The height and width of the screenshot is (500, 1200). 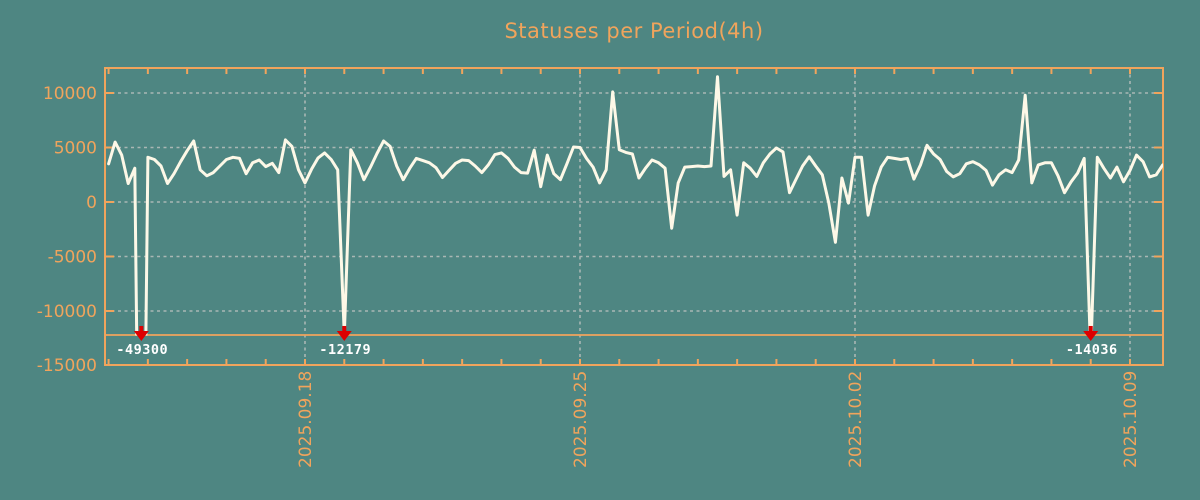 I want to click on y-tick-label: -15000, so click(x=67, y=366).